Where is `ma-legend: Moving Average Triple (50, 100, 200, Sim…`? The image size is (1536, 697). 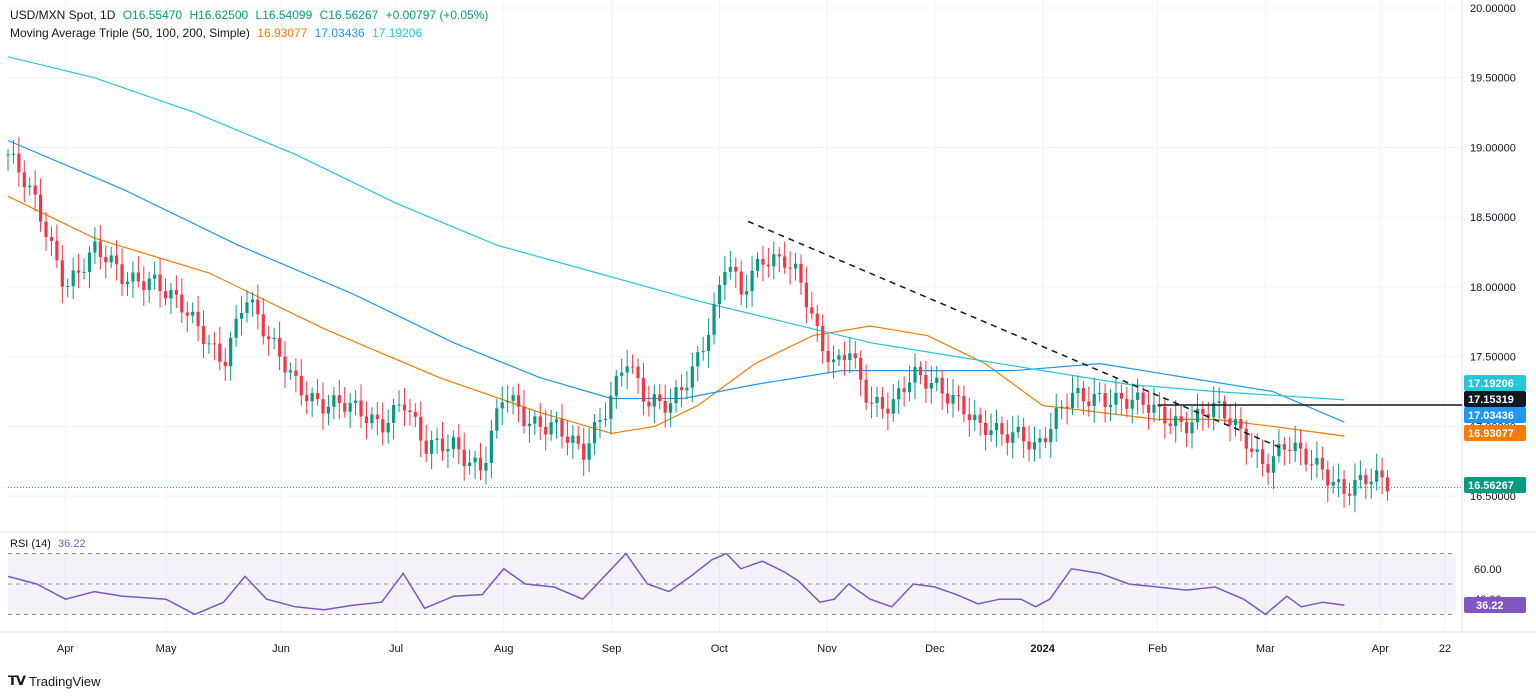 ma-legend: Moving Average Triple (50, 100, 200, Sim… is located at coordinates (218, 33).